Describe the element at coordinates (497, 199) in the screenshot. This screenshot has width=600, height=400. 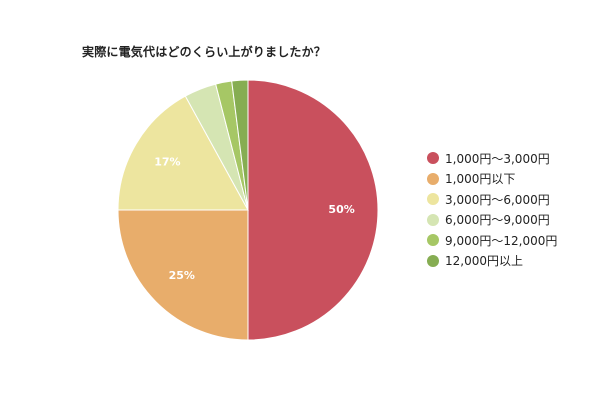
I see `legend-label: 3,000円〜6,000円` at that location.